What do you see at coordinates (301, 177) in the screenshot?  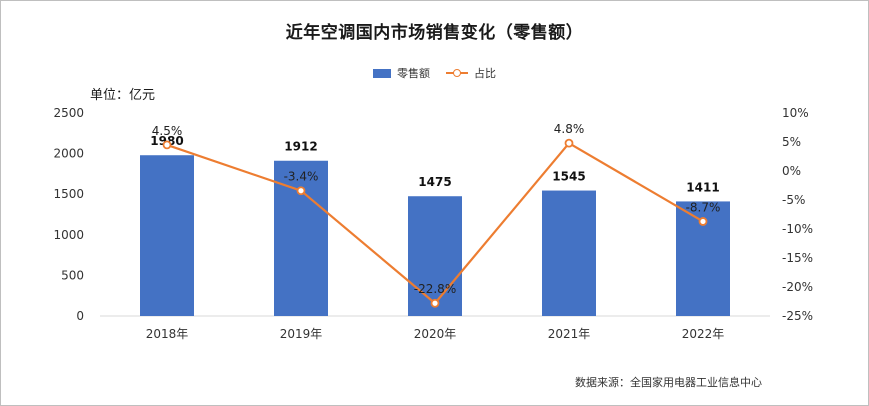 I see `line-value-label: -3.4%` at bounding box center [301, 177].